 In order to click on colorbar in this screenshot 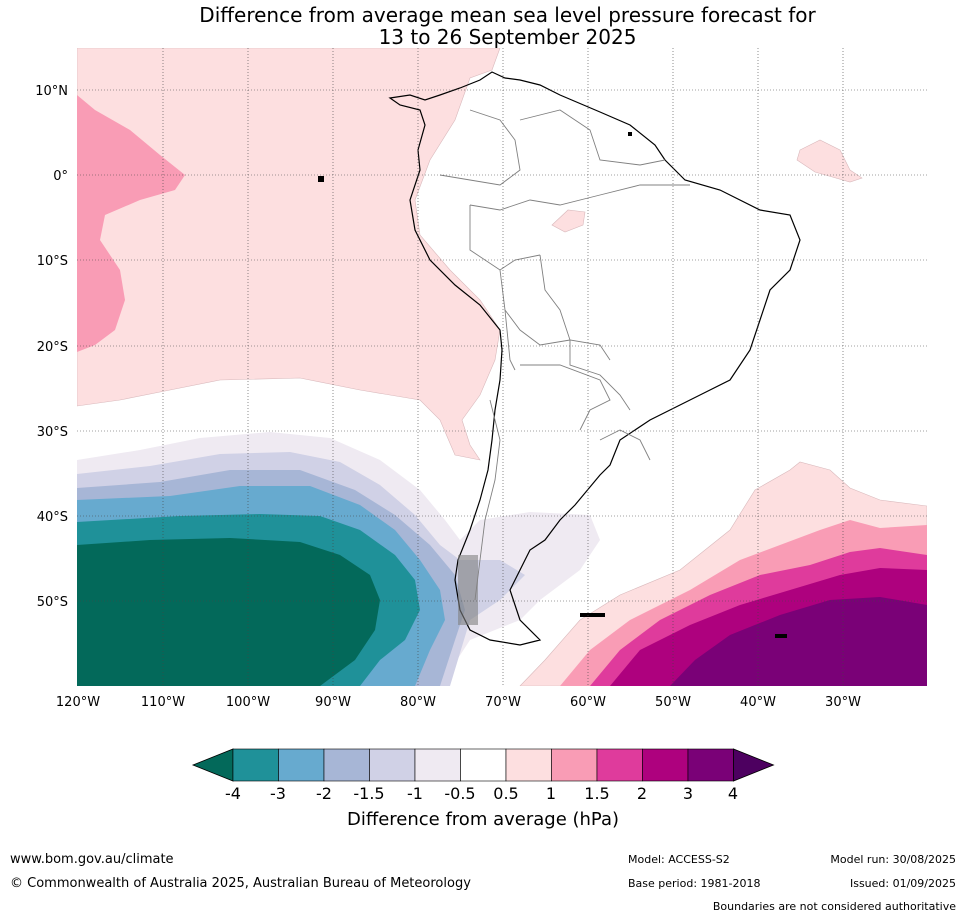, I will do `click(483, 765)`.